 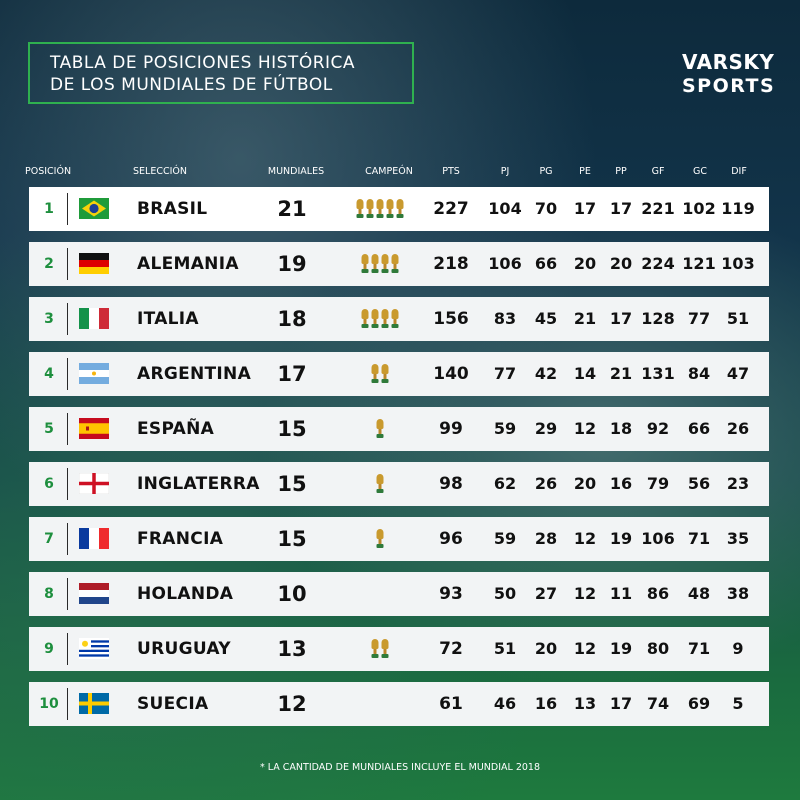 I want to click on pg-value: 20, so click(x=546, y=648).